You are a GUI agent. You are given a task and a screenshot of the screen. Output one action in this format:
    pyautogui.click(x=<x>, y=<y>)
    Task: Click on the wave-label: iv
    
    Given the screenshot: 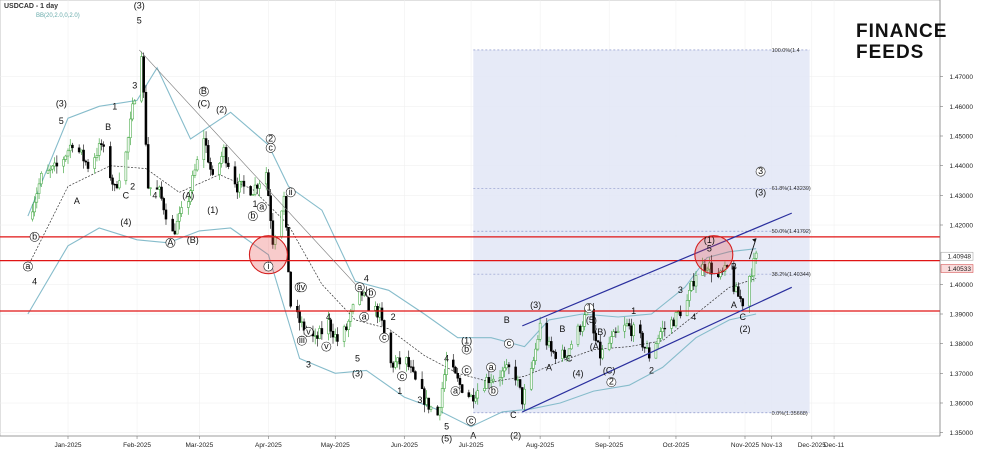 What is the action you would take?
    pyautogui.click(x=302, y=287)
    